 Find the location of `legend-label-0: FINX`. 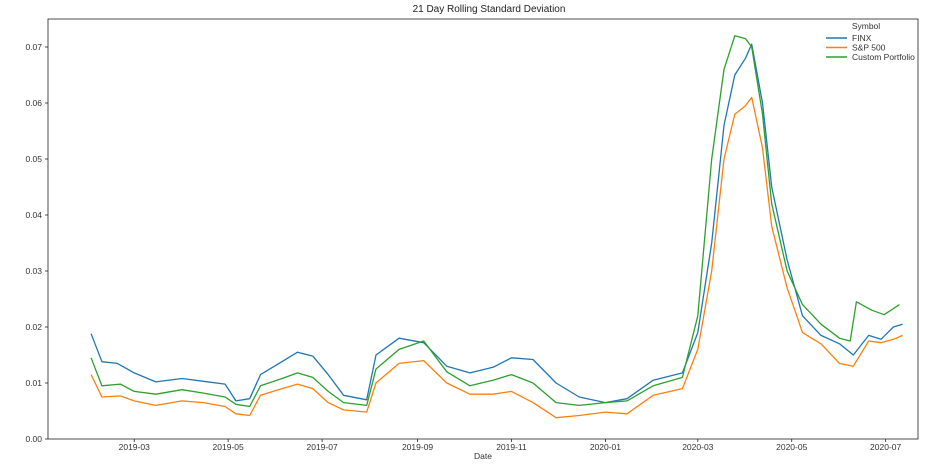

legend-label-0: FINX is located at coordinates (862, 38).